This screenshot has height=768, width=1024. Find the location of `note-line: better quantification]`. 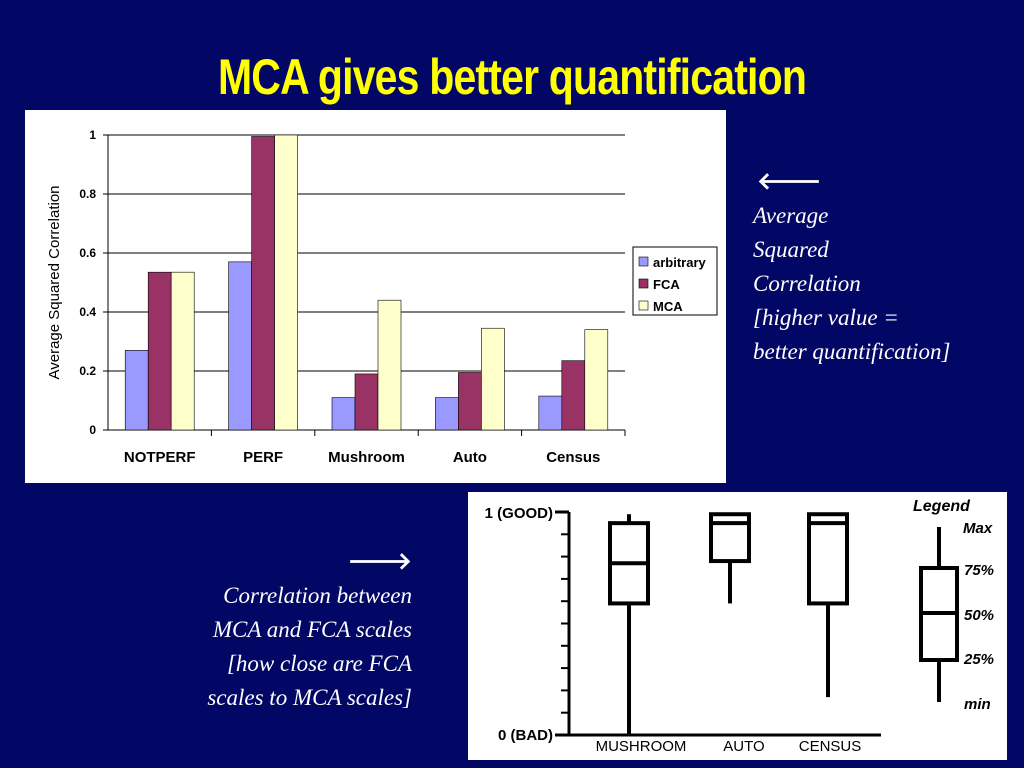

note-line: better quantification] is located at coordinates (852, 351).